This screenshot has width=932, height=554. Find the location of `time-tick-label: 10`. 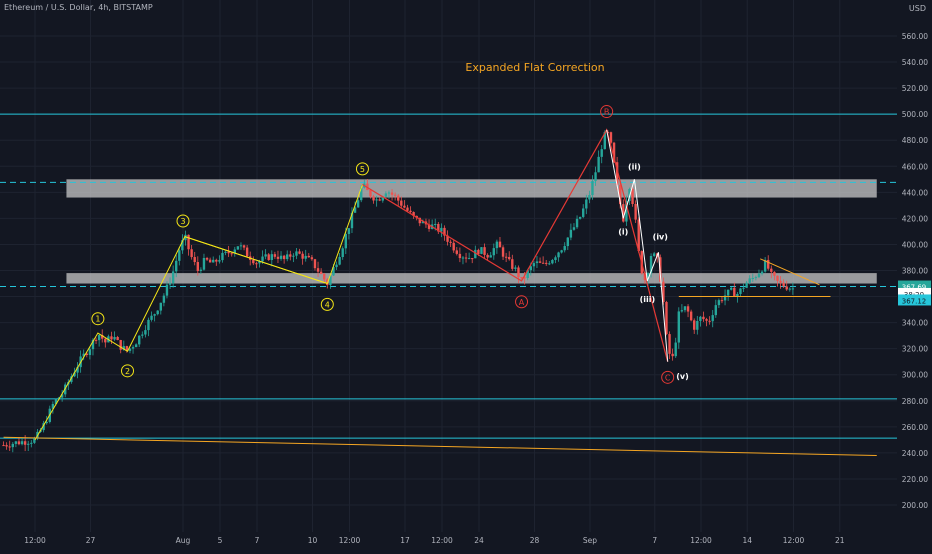

time-tick-label: 10 is located at coordinates (313, 540).